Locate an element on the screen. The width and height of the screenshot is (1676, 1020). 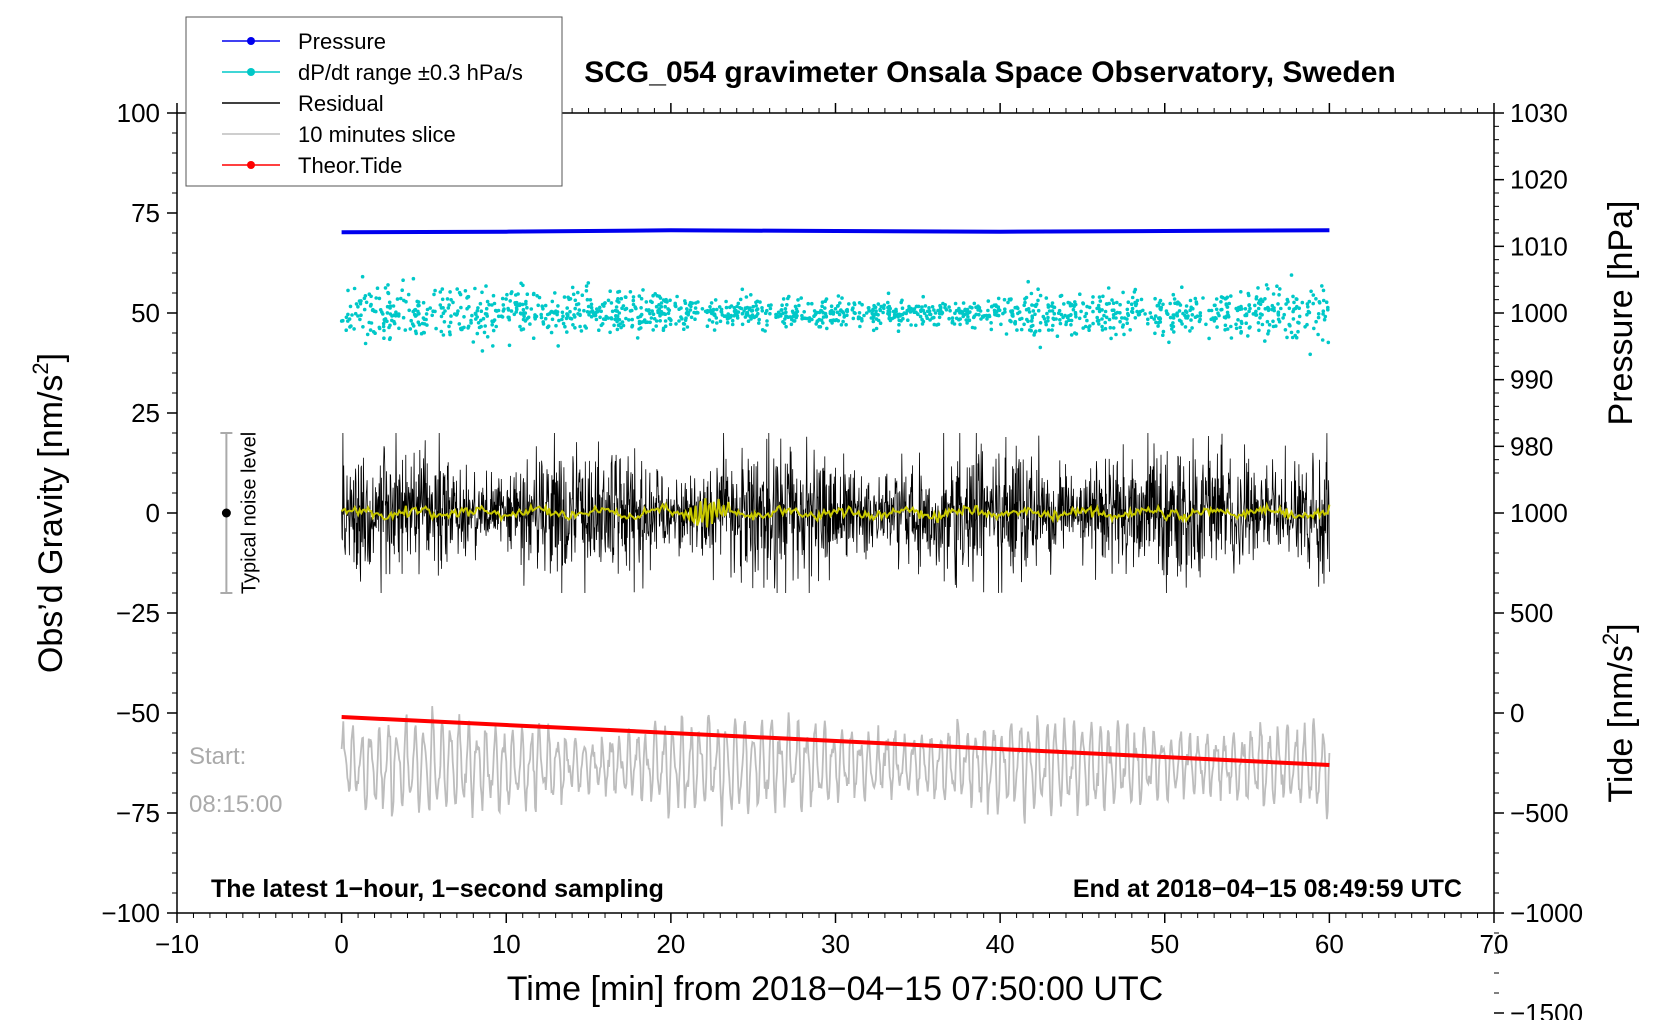
left-y-axis-label: Obs’d Gravity [nm/s2] is located at coordinates (49, 513).